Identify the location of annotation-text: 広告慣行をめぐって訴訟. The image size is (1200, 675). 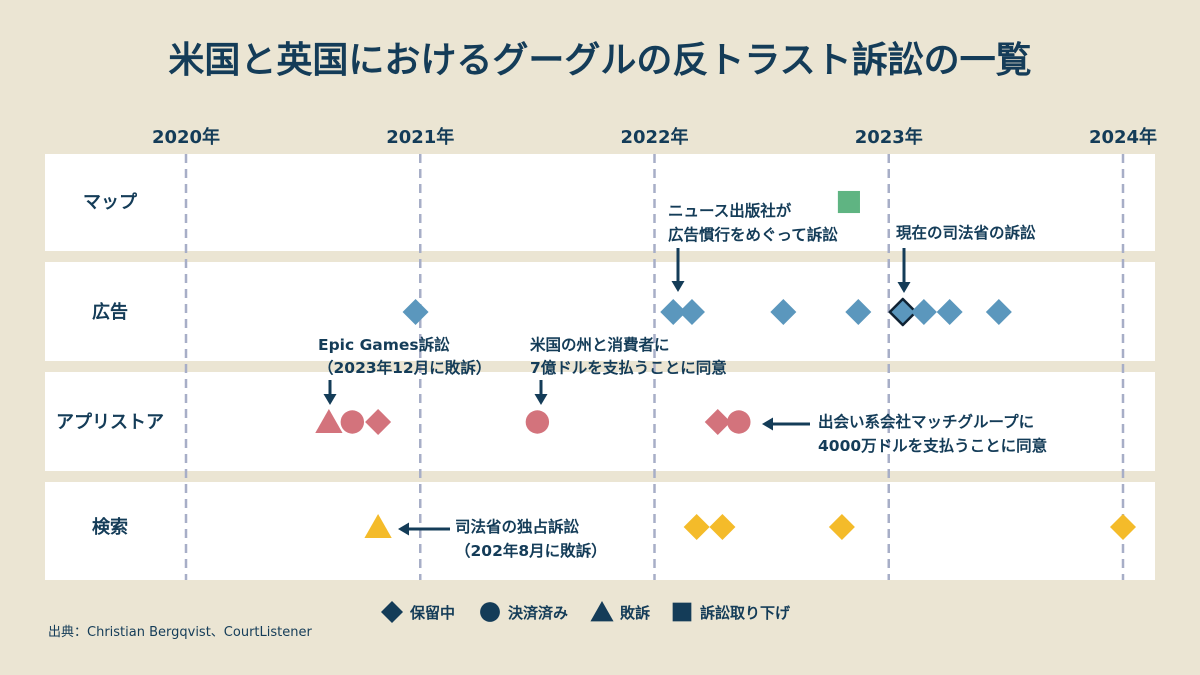
(753, 234).